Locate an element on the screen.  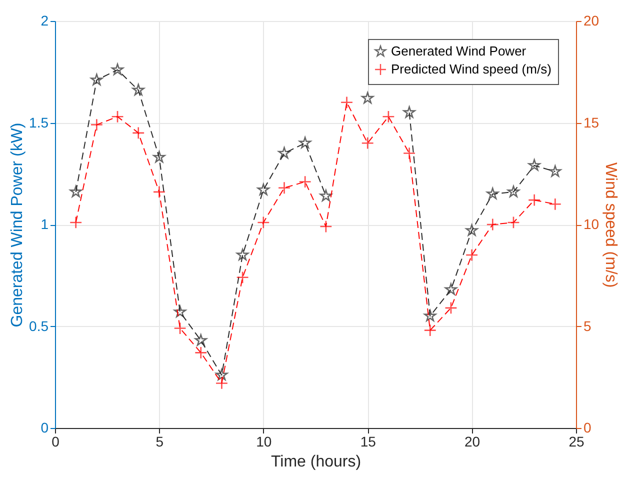
y2-tick-label: 5 is located at coordinates (588, 326).